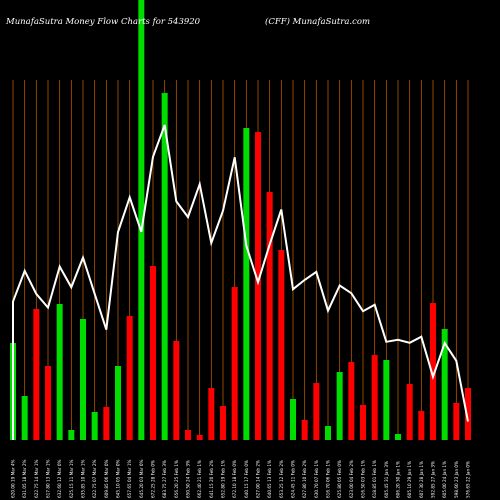 This screenshot has height=500, width=500. I want to click on x-tick-label: 657.65 04 Mar 1%, so click(129, 478).